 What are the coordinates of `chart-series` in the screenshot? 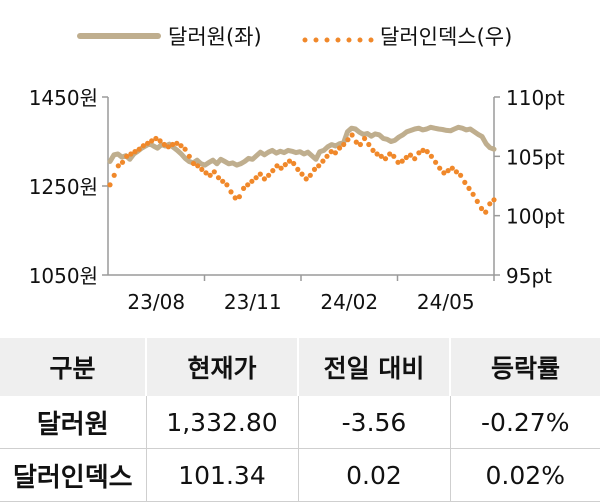 It's located at (302, 169).